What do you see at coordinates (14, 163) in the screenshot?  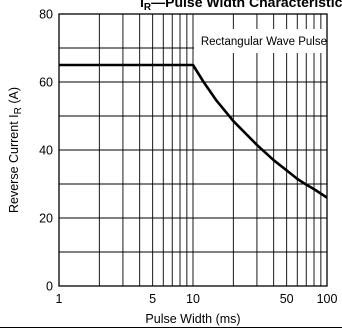 I see `y-axis-title-main: Reverse Current I` at bounding box center [14, 163].